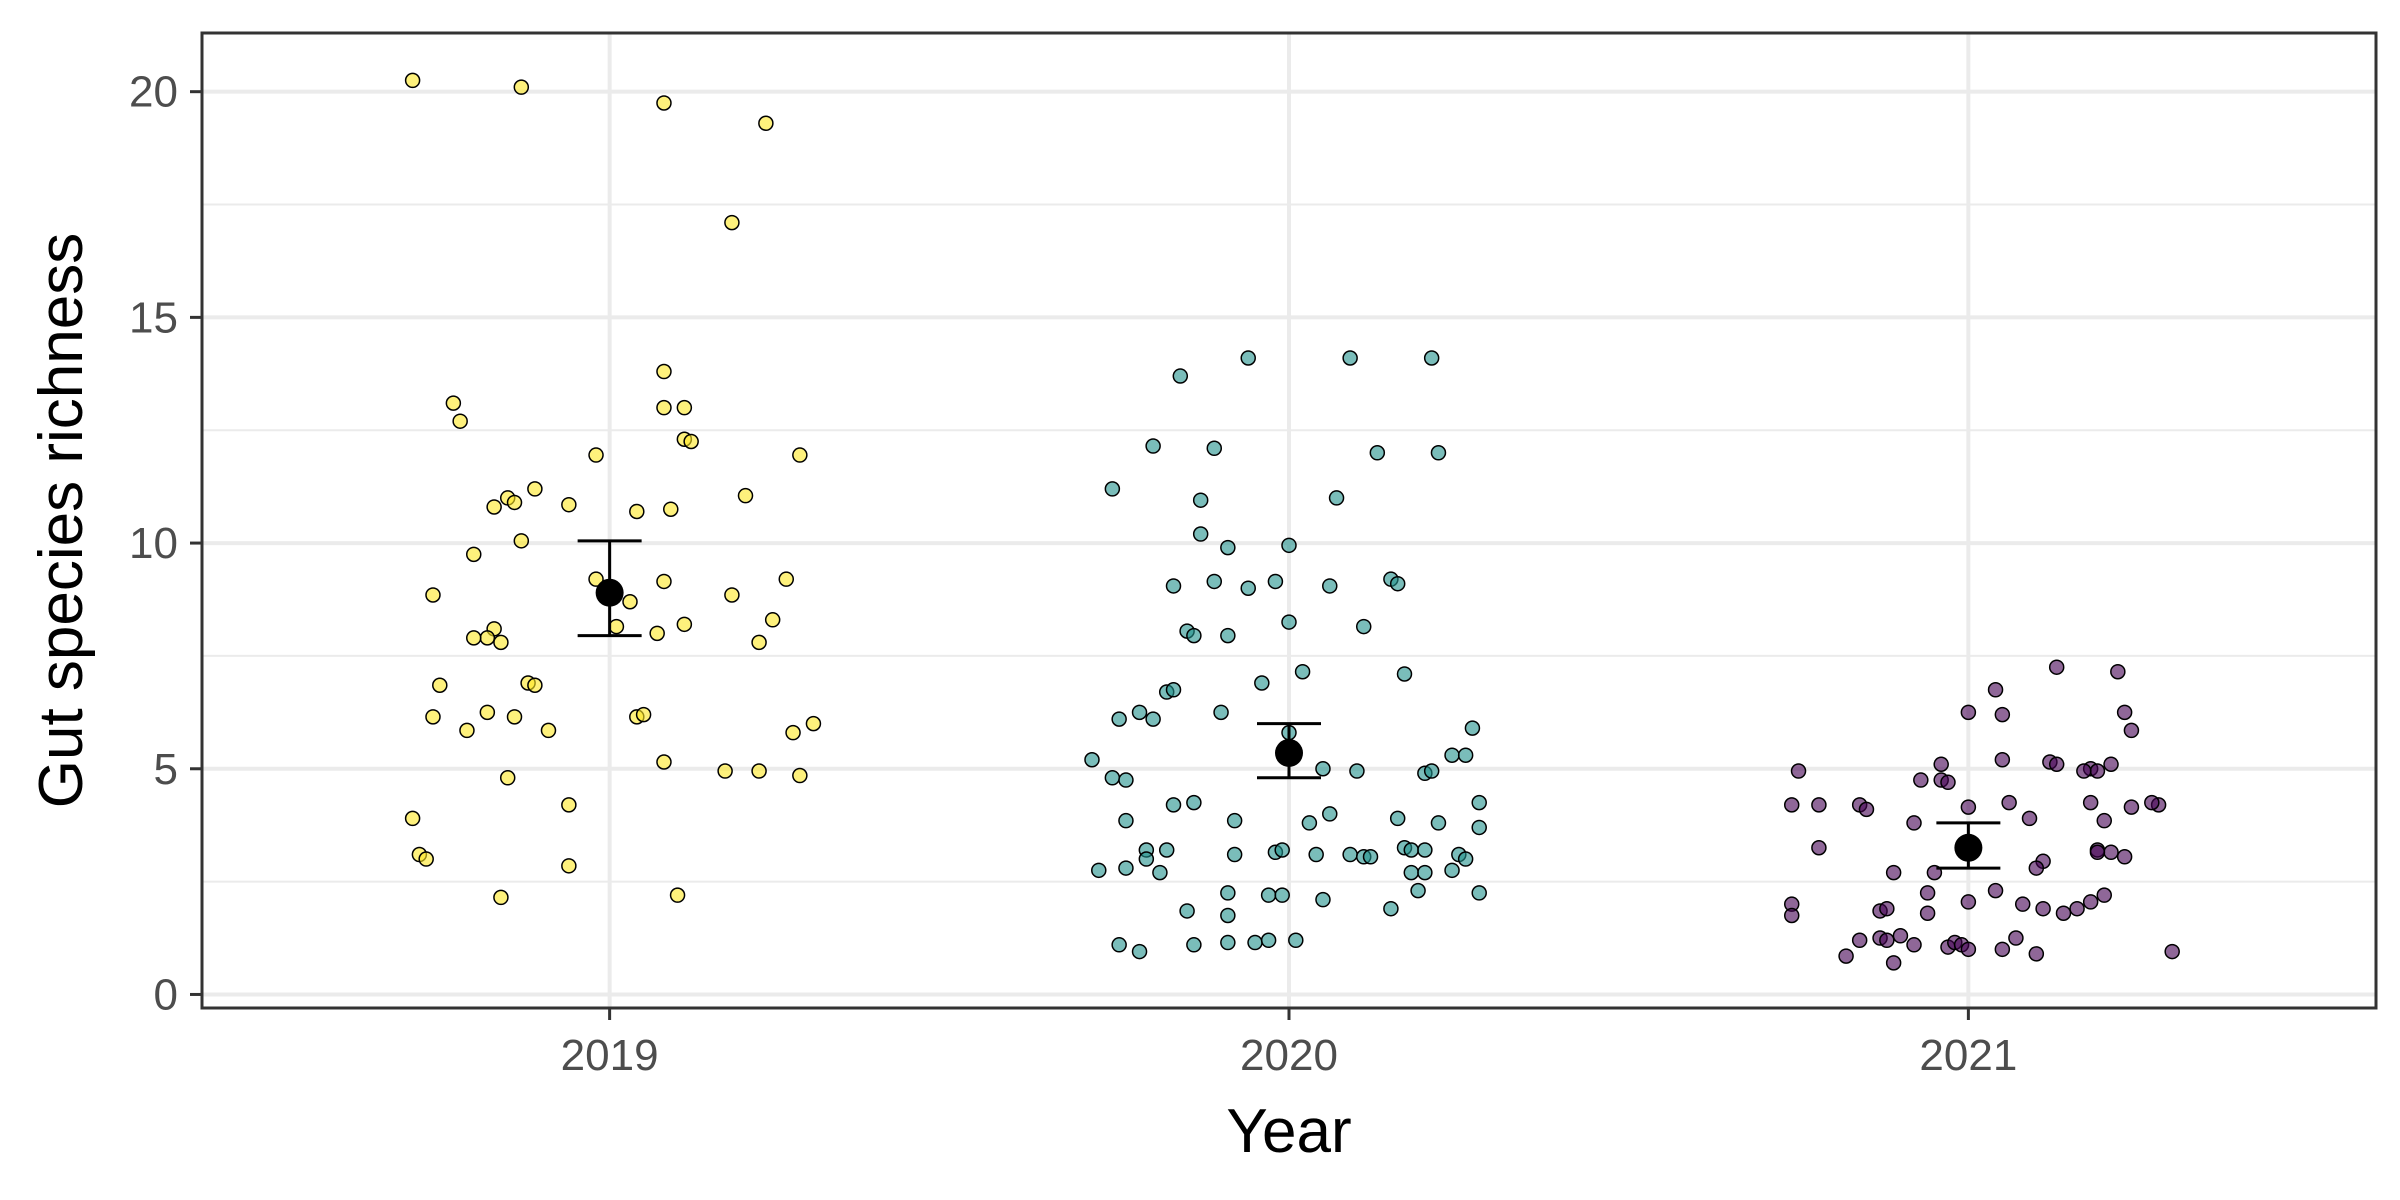 This screenshot has width=2400, height=1200. I want to click on y-axis-title: Gut species richness, so click(61, 520).